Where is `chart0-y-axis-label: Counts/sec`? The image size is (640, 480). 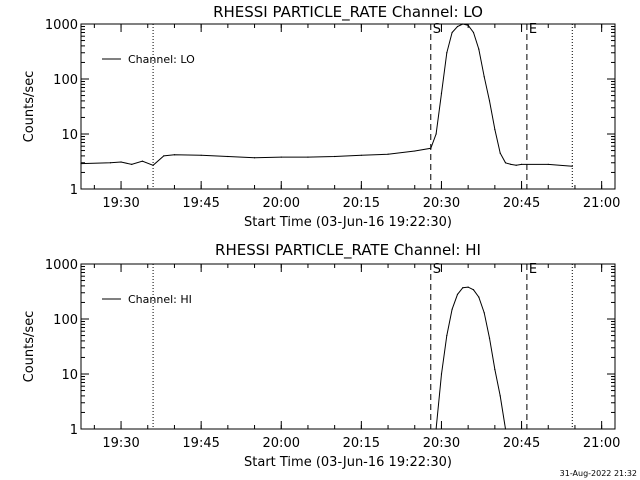
chart0-y-axis-label: Counts/sec is located at coordinates (29, 107).